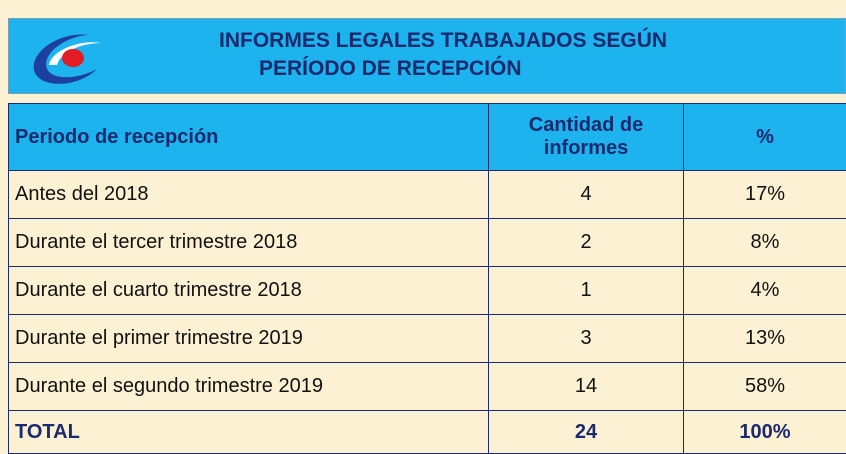 The height and width of the screenshot is (454, 846). What do you see at coordinates (249, 339) in the screenshot?
I see `cell: Durante el primer trimestre 2019` at bounding box center [249, 339].